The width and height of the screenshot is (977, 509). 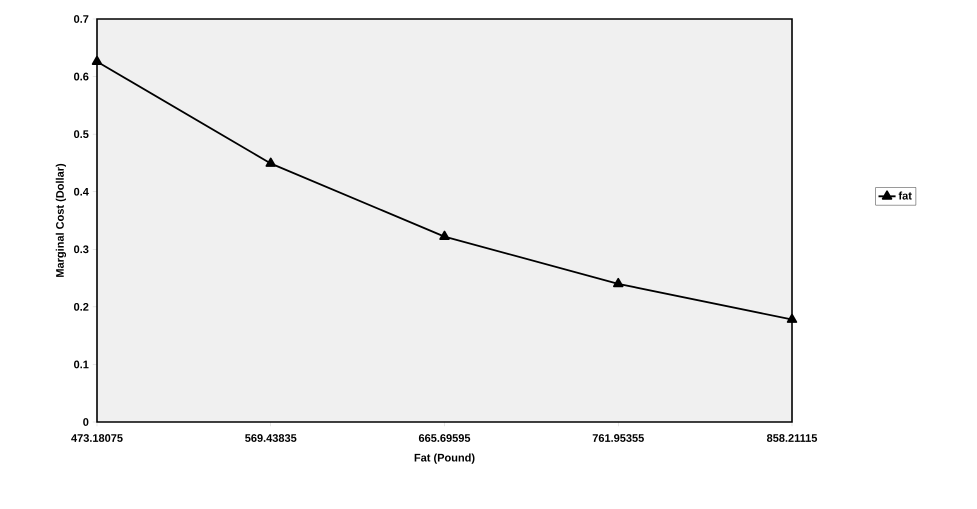 What do you see at coordinates (270, 438) in the screenshot?
I see `x-tick-label: 569.43835` at bounding box center [270, 438].